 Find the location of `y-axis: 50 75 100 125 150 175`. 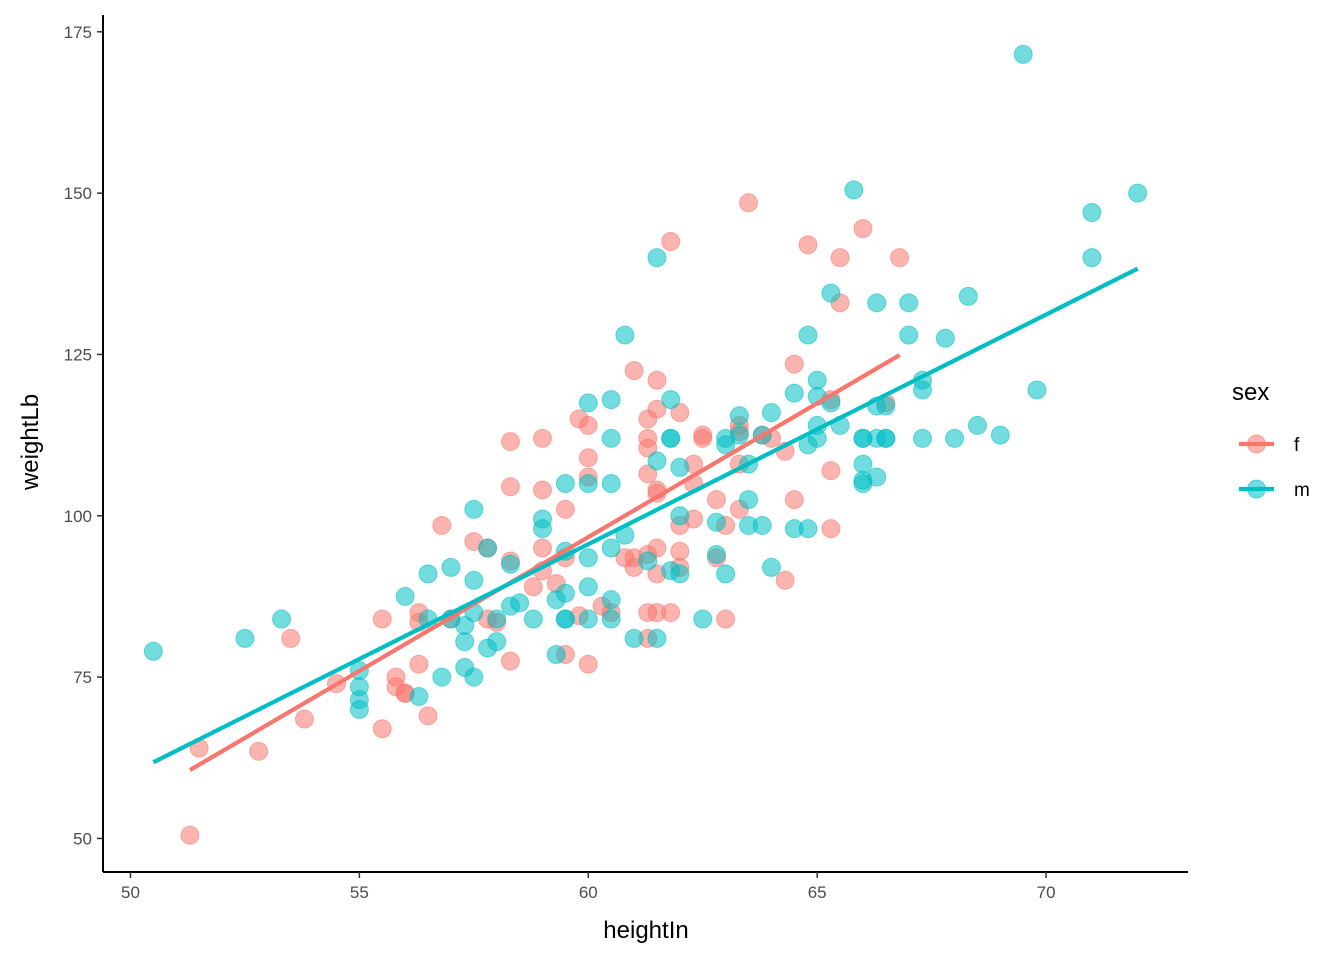

y-axis: 50 75 100 125 150 175 is located at coordinates (84, 443).